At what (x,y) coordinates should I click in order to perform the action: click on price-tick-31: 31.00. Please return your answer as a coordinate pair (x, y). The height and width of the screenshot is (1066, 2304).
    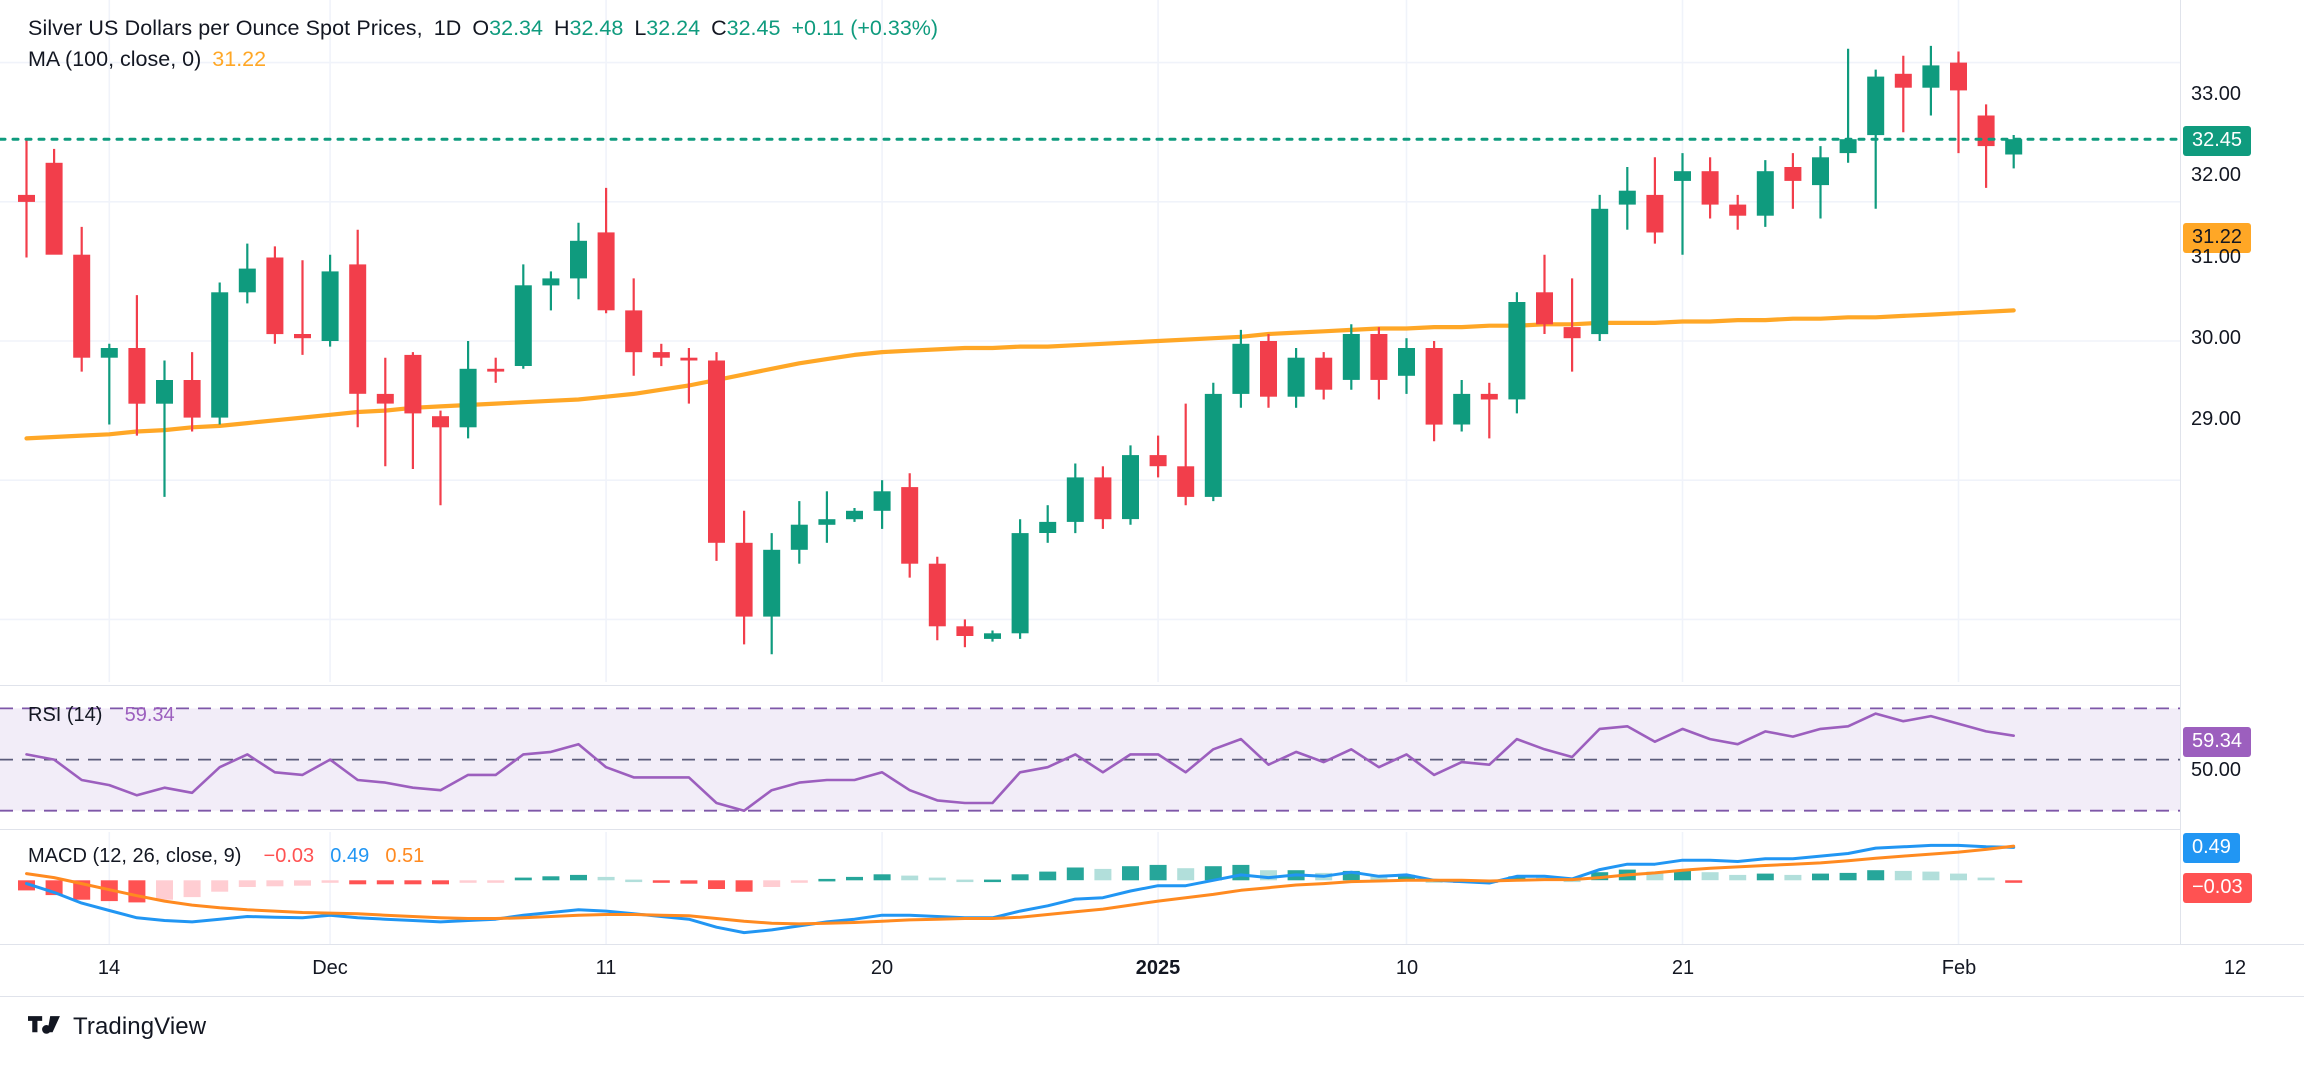
    Looking at the image, I should click on (2216, 257).